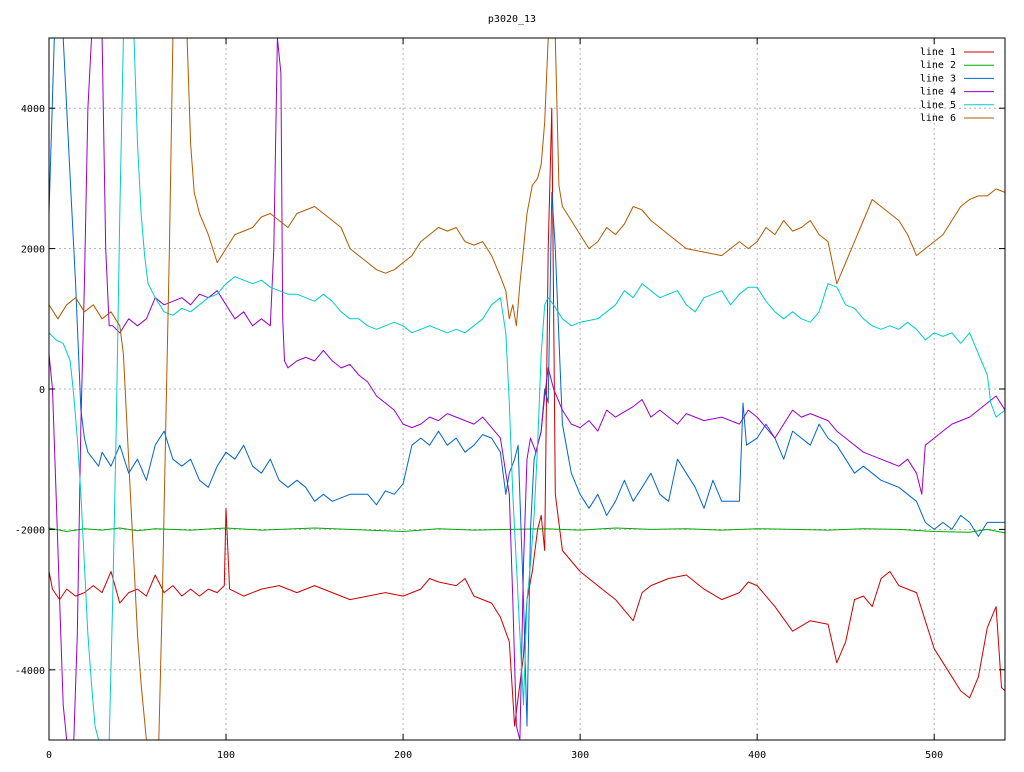 The height and width of the screenshot is (772, 1024). I want to click on x-tick-label: 500, so click(934, 755).